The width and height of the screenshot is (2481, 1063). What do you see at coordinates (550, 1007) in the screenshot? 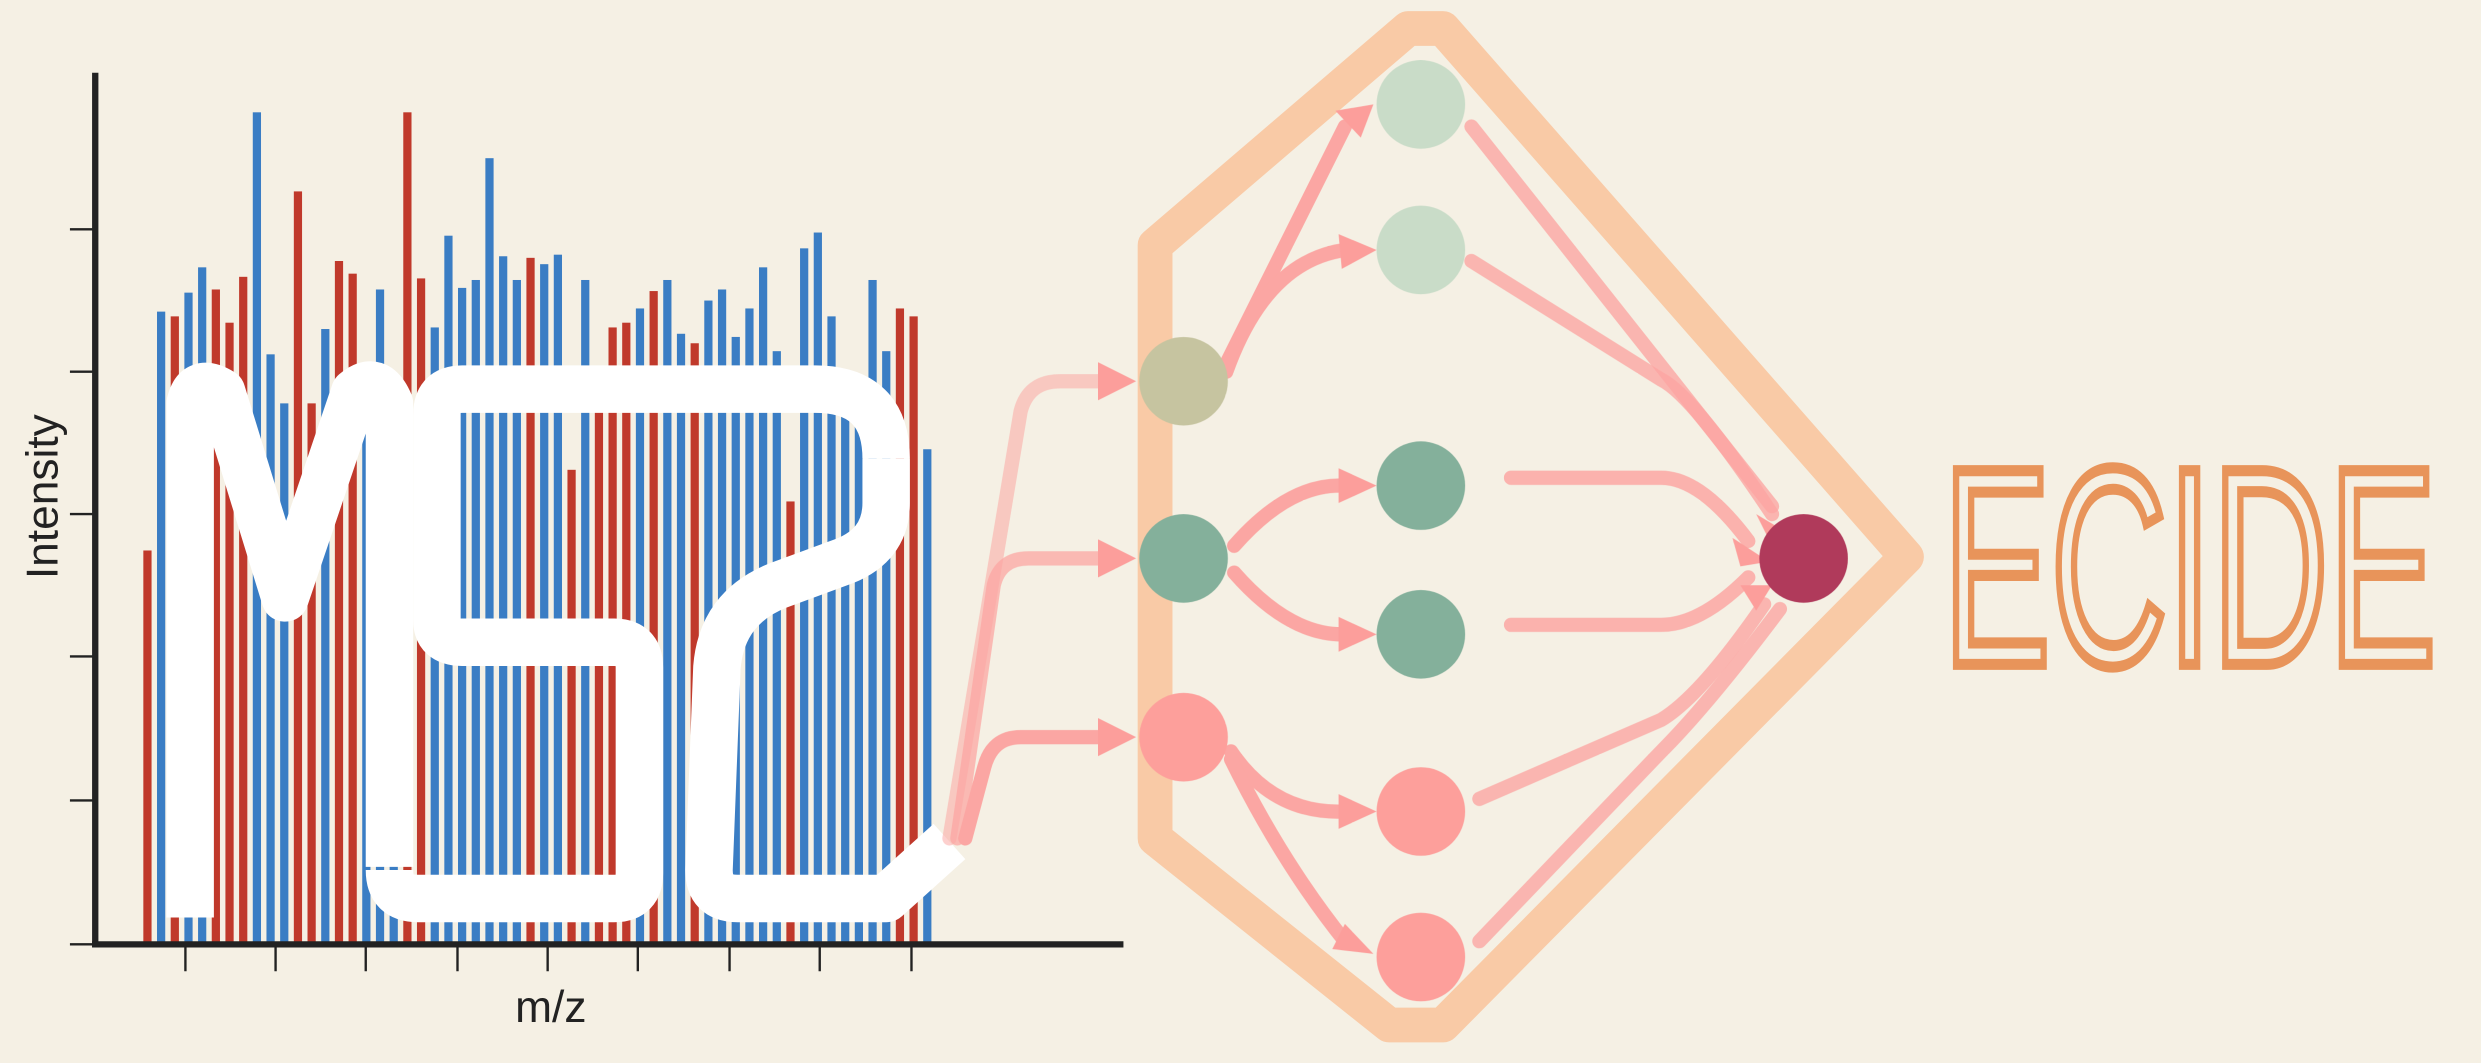
I see `x-axis-label: m/z` at bounding box center [550, 1007].